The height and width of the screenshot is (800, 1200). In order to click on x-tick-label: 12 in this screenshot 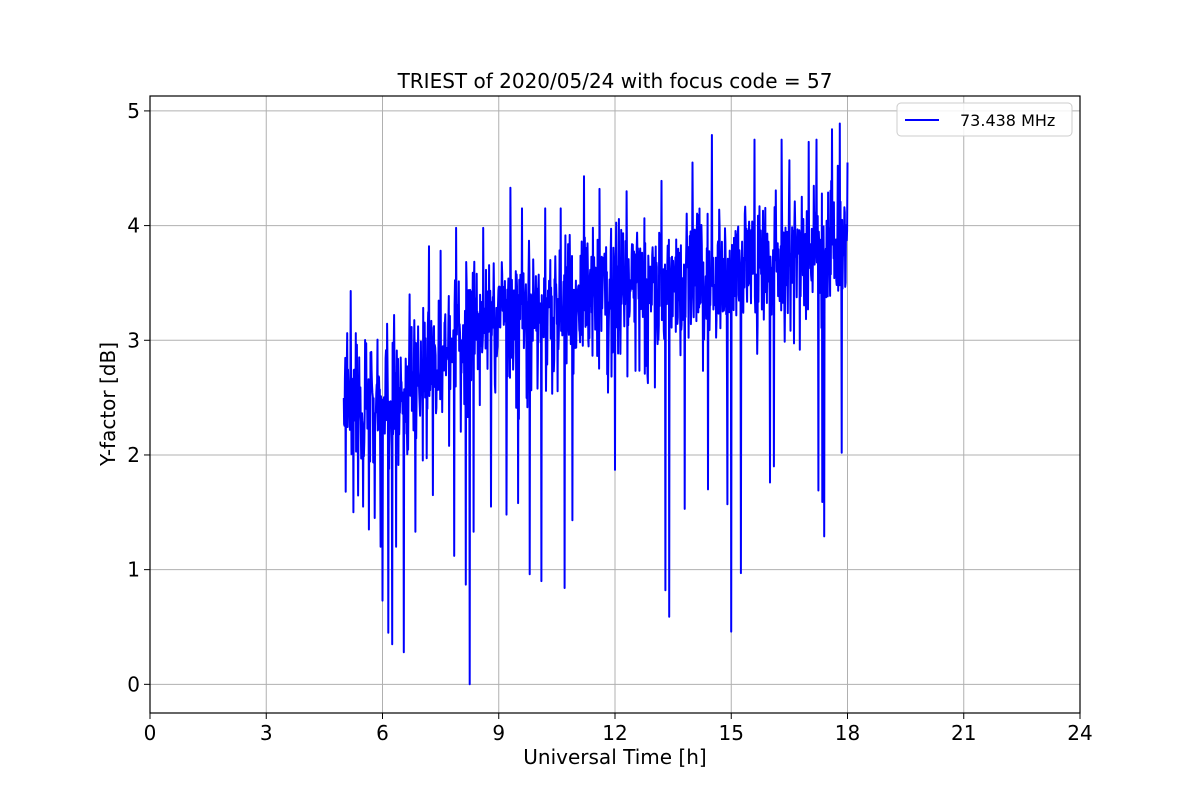, I will do `click(614, 733)`.